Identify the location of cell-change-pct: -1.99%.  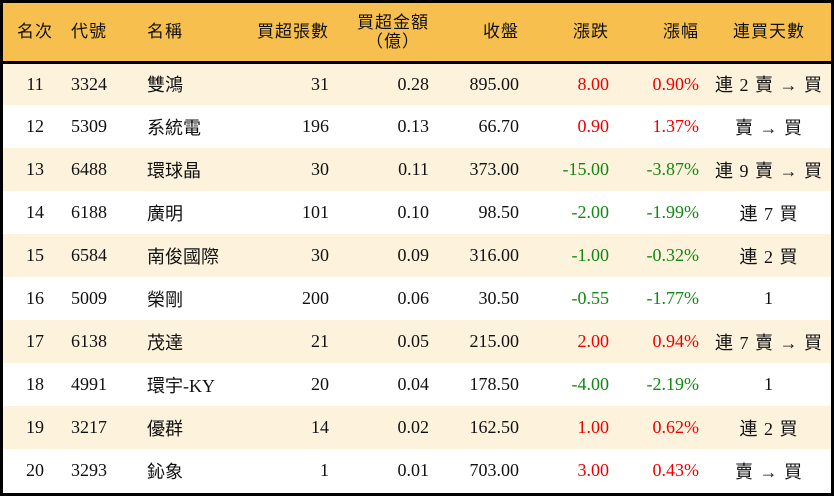
(673, 212).